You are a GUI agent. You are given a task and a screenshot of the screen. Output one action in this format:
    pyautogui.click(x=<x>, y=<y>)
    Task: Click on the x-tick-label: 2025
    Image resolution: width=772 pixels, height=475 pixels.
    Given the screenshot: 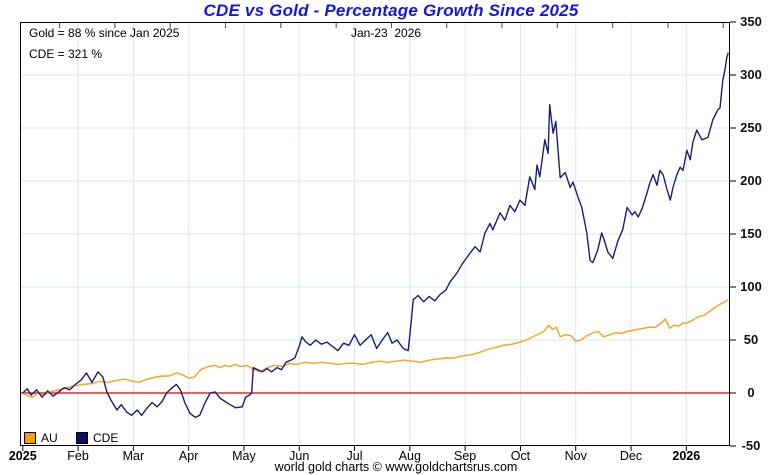 What is the action you would take?
    pyautogui.click(x=22, y=456)
    